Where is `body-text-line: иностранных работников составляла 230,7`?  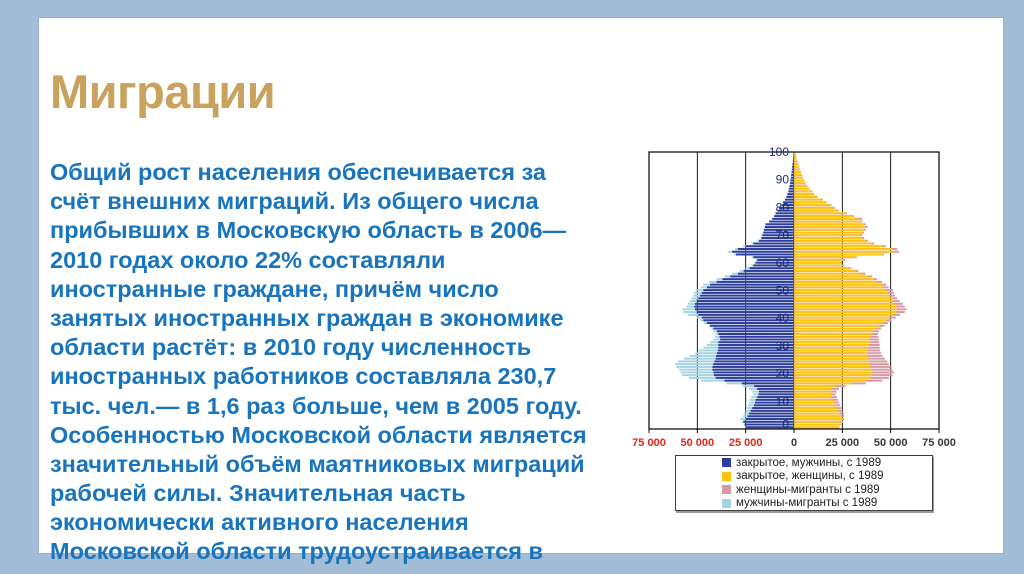
body-text-line: иностранных работников составляла 230,7 is located at coordinates (303, 376).